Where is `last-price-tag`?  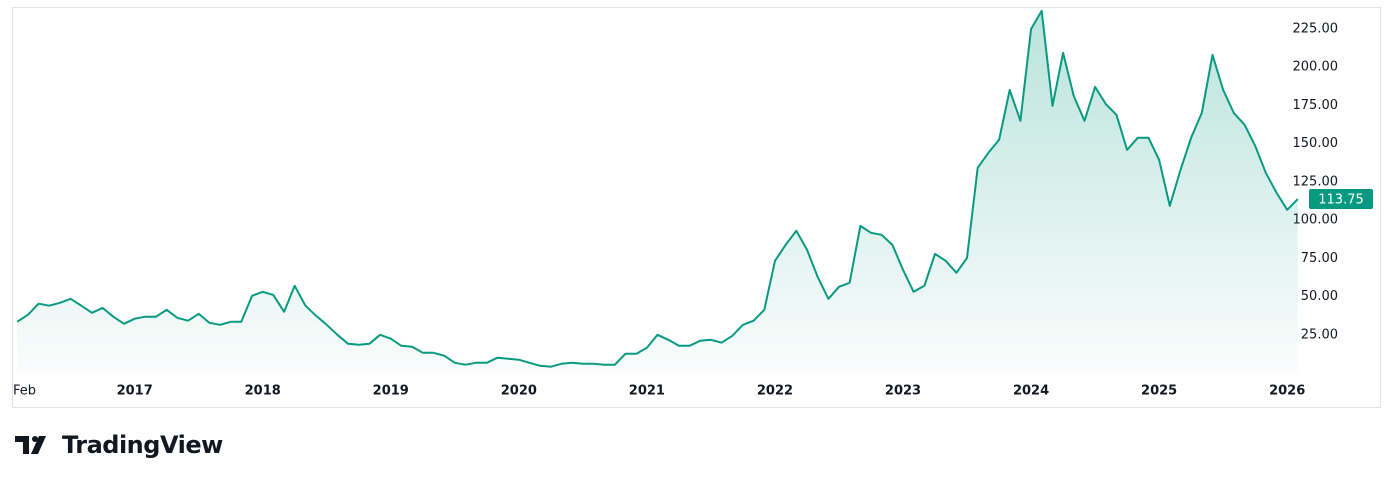
last-price-tag is located at coordinates (1341, 199).